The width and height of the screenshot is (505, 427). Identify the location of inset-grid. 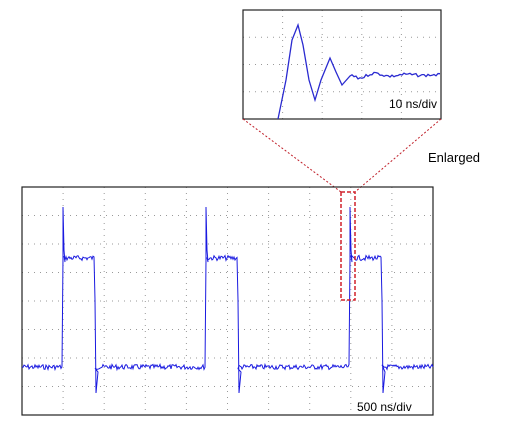
(342, 64).